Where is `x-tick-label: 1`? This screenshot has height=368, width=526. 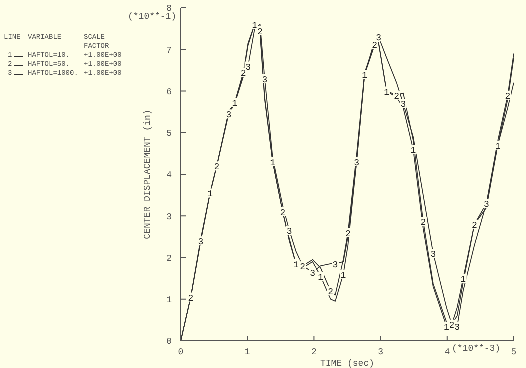
x-tick-label: 1 is located at coordinates (247, 352).